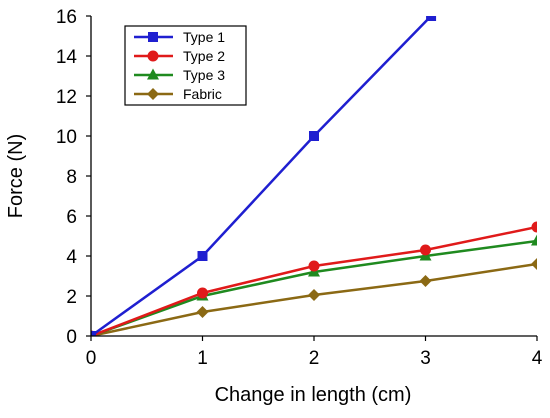 The width and height of the screenshot is (550, 418). I want to click on y-tick-label: 4, so click(71, 257).